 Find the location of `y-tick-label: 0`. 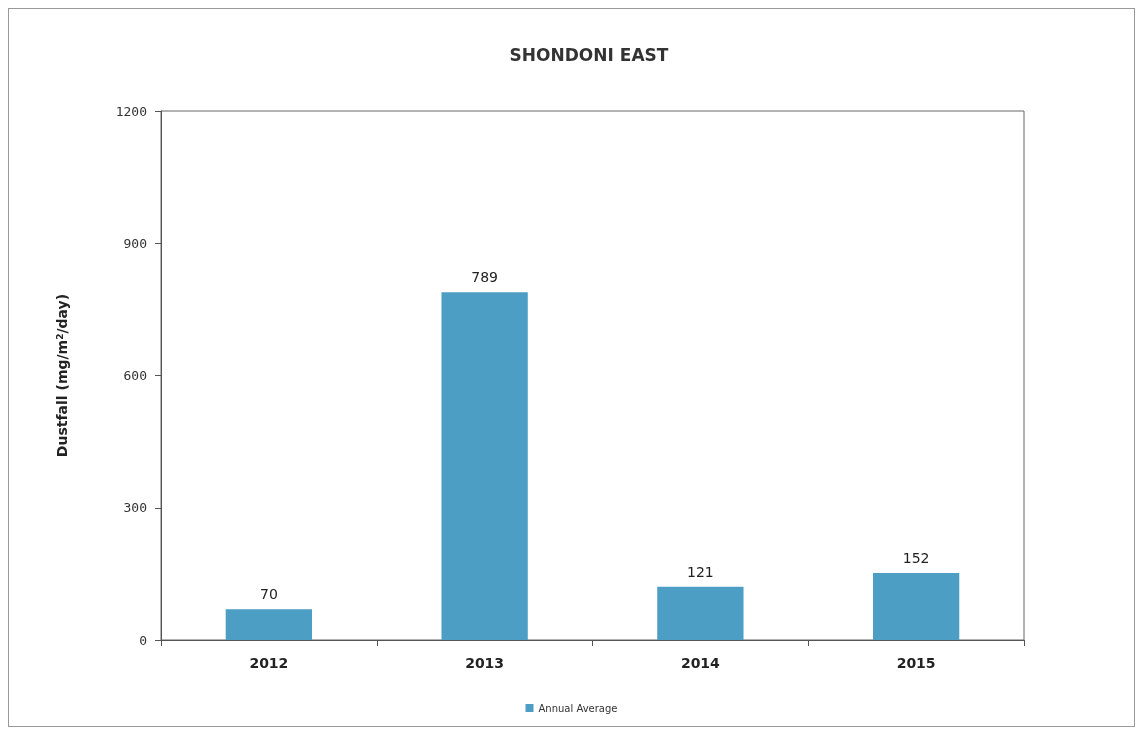

y-tick-label: 0 is located at coordinates (143, 640).